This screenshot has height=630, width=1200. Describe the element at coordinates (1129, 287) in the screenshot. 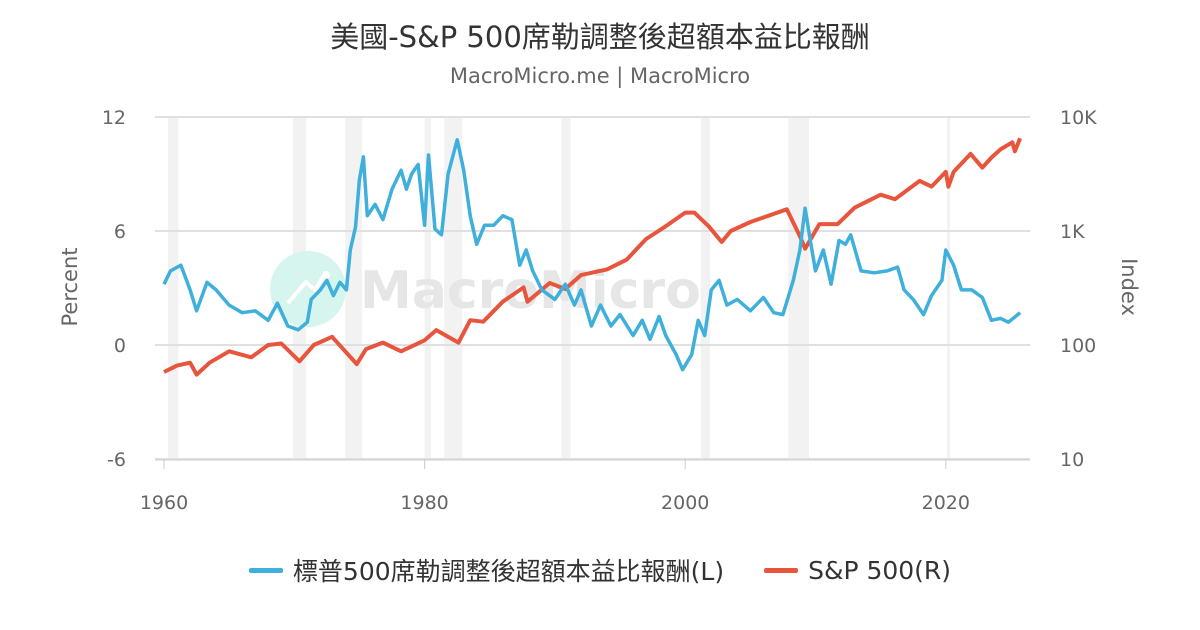

I see `right-axis-label: Index` at that location.